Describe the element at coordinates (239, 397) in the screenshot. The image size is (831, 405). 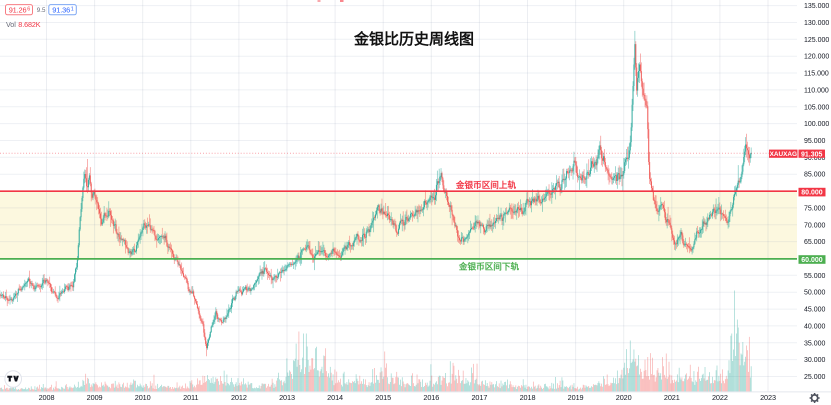
I see `svg-text: 2012` at that location.